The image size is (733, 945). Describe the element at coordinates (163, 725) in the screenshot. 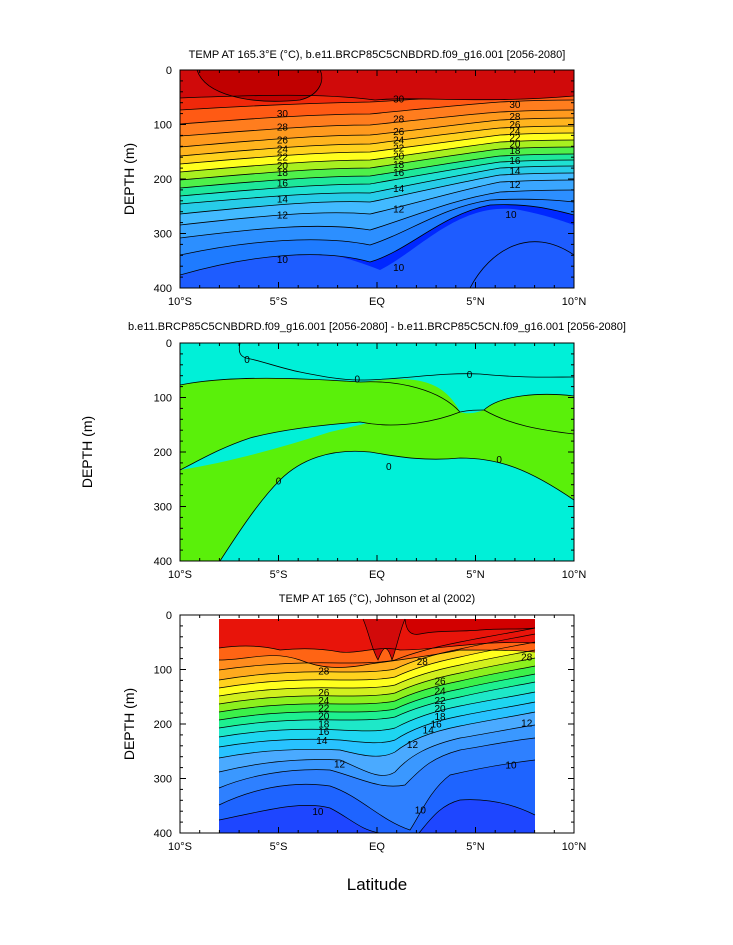

I see `panel3-ytick-label: 200` at that location.